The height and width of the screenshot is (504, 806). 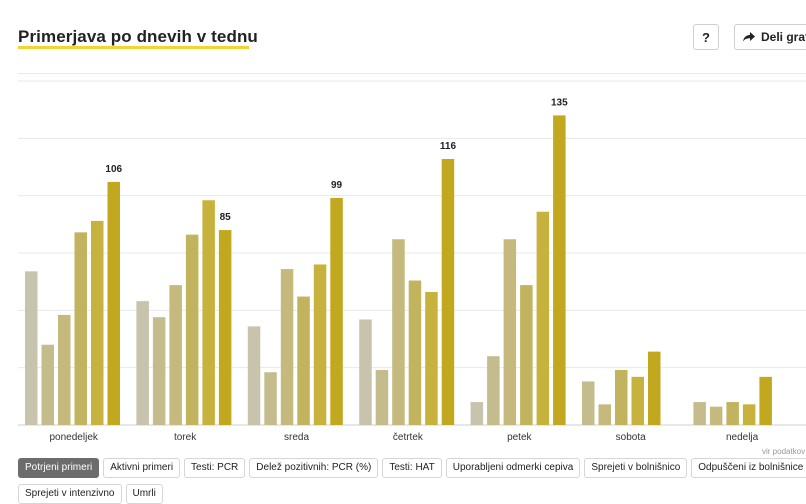 I want to click on bar-četrtek-0, so click(x=365, y=372).